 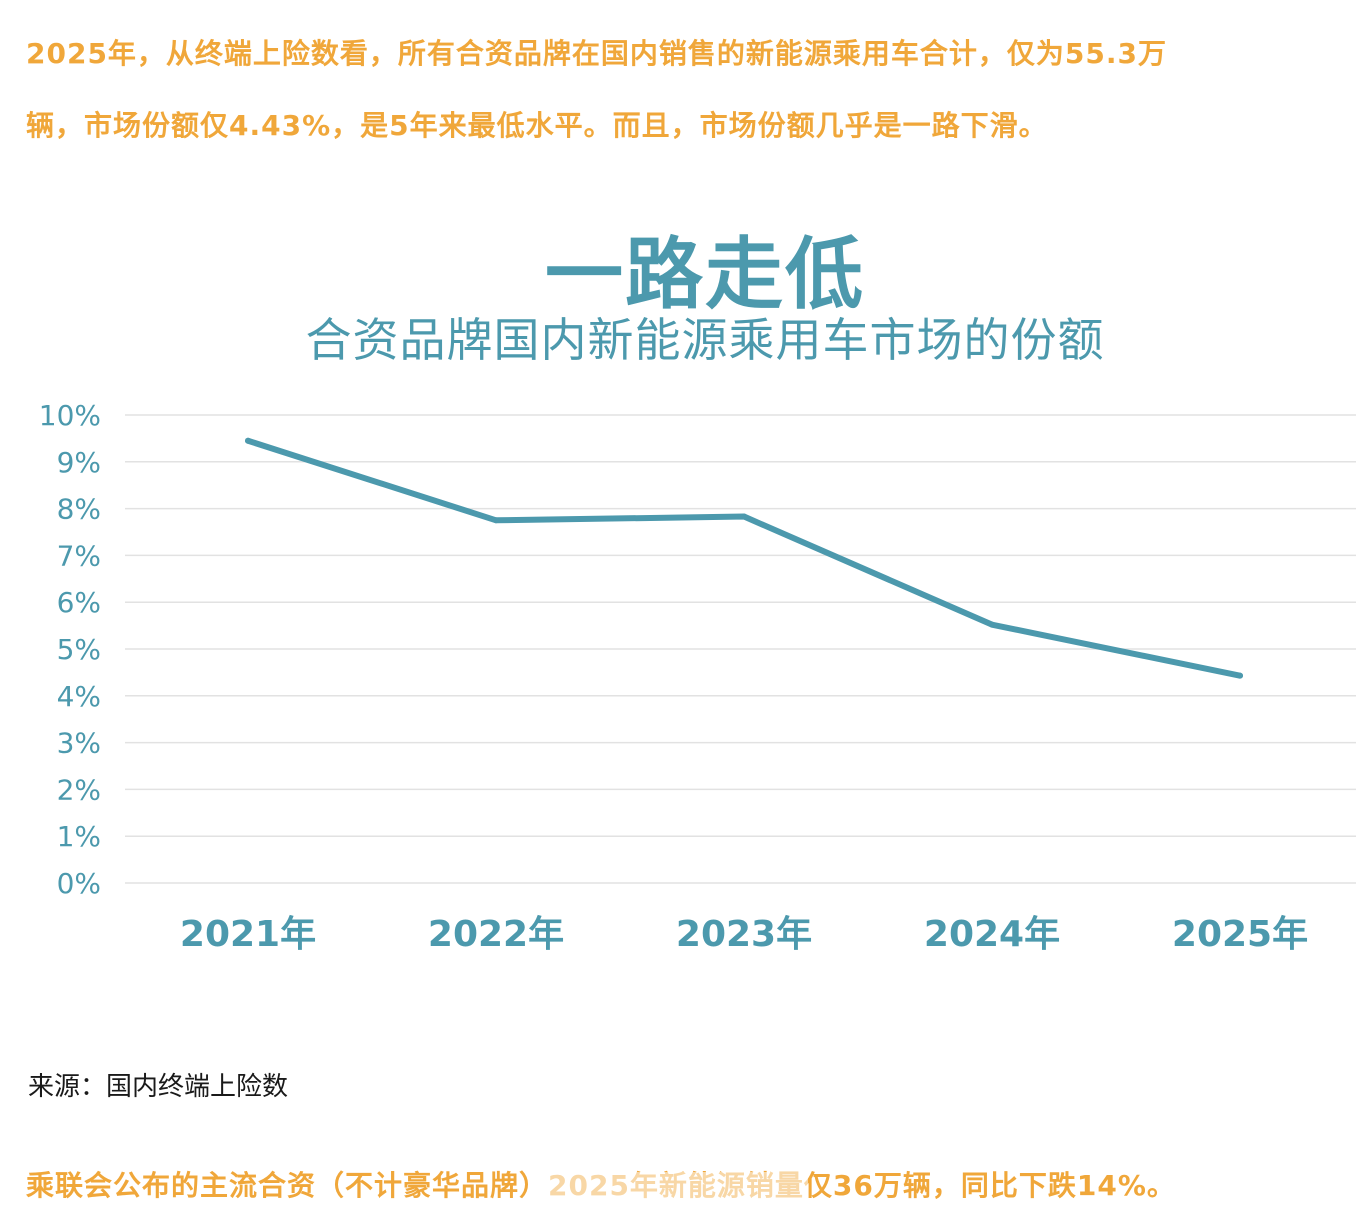 I want to click on y-tick-label: 5%, so click(x=79, y=649).